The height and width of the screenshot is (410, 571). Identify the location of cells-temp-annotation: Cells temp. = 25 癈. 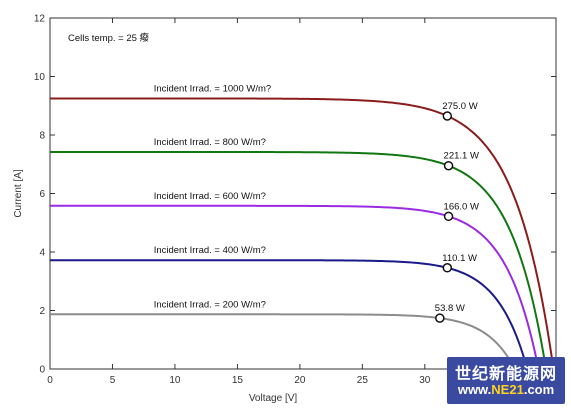
(109, 38).